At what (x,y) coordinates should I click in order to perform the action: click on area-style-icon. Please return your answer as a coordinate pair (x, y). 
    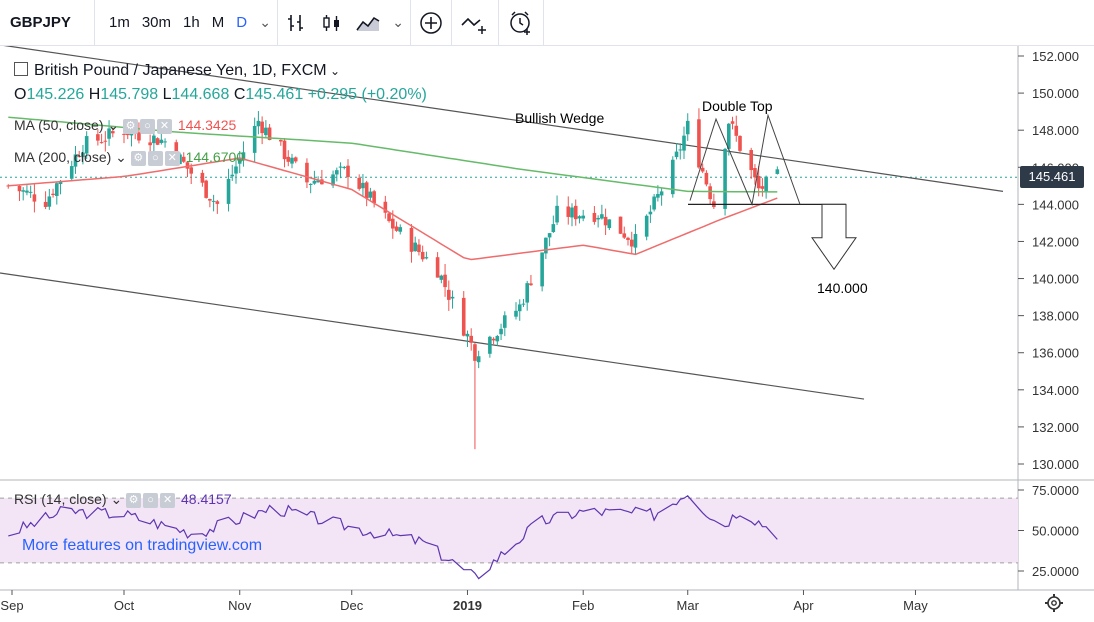
    Looking at the image, I should click on (368, 23).